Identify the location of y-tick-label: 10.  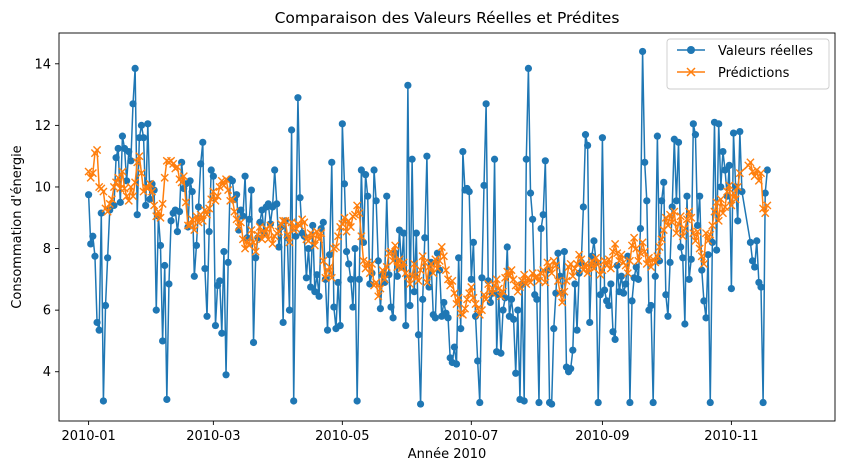
(42, 187).